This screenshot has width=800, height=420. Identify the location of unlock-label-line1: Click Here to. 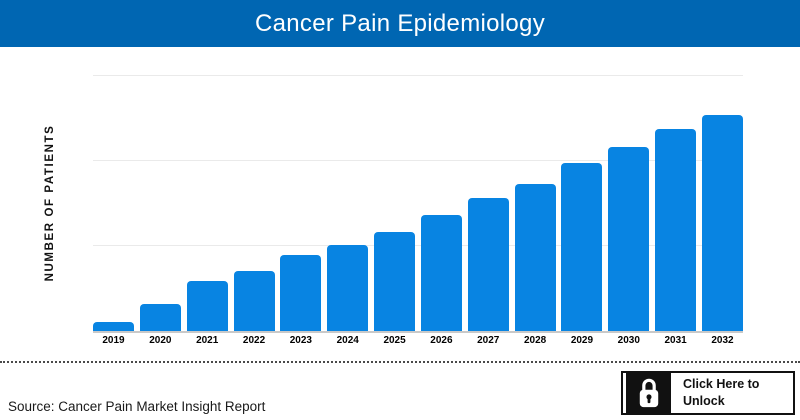
(721, 384).